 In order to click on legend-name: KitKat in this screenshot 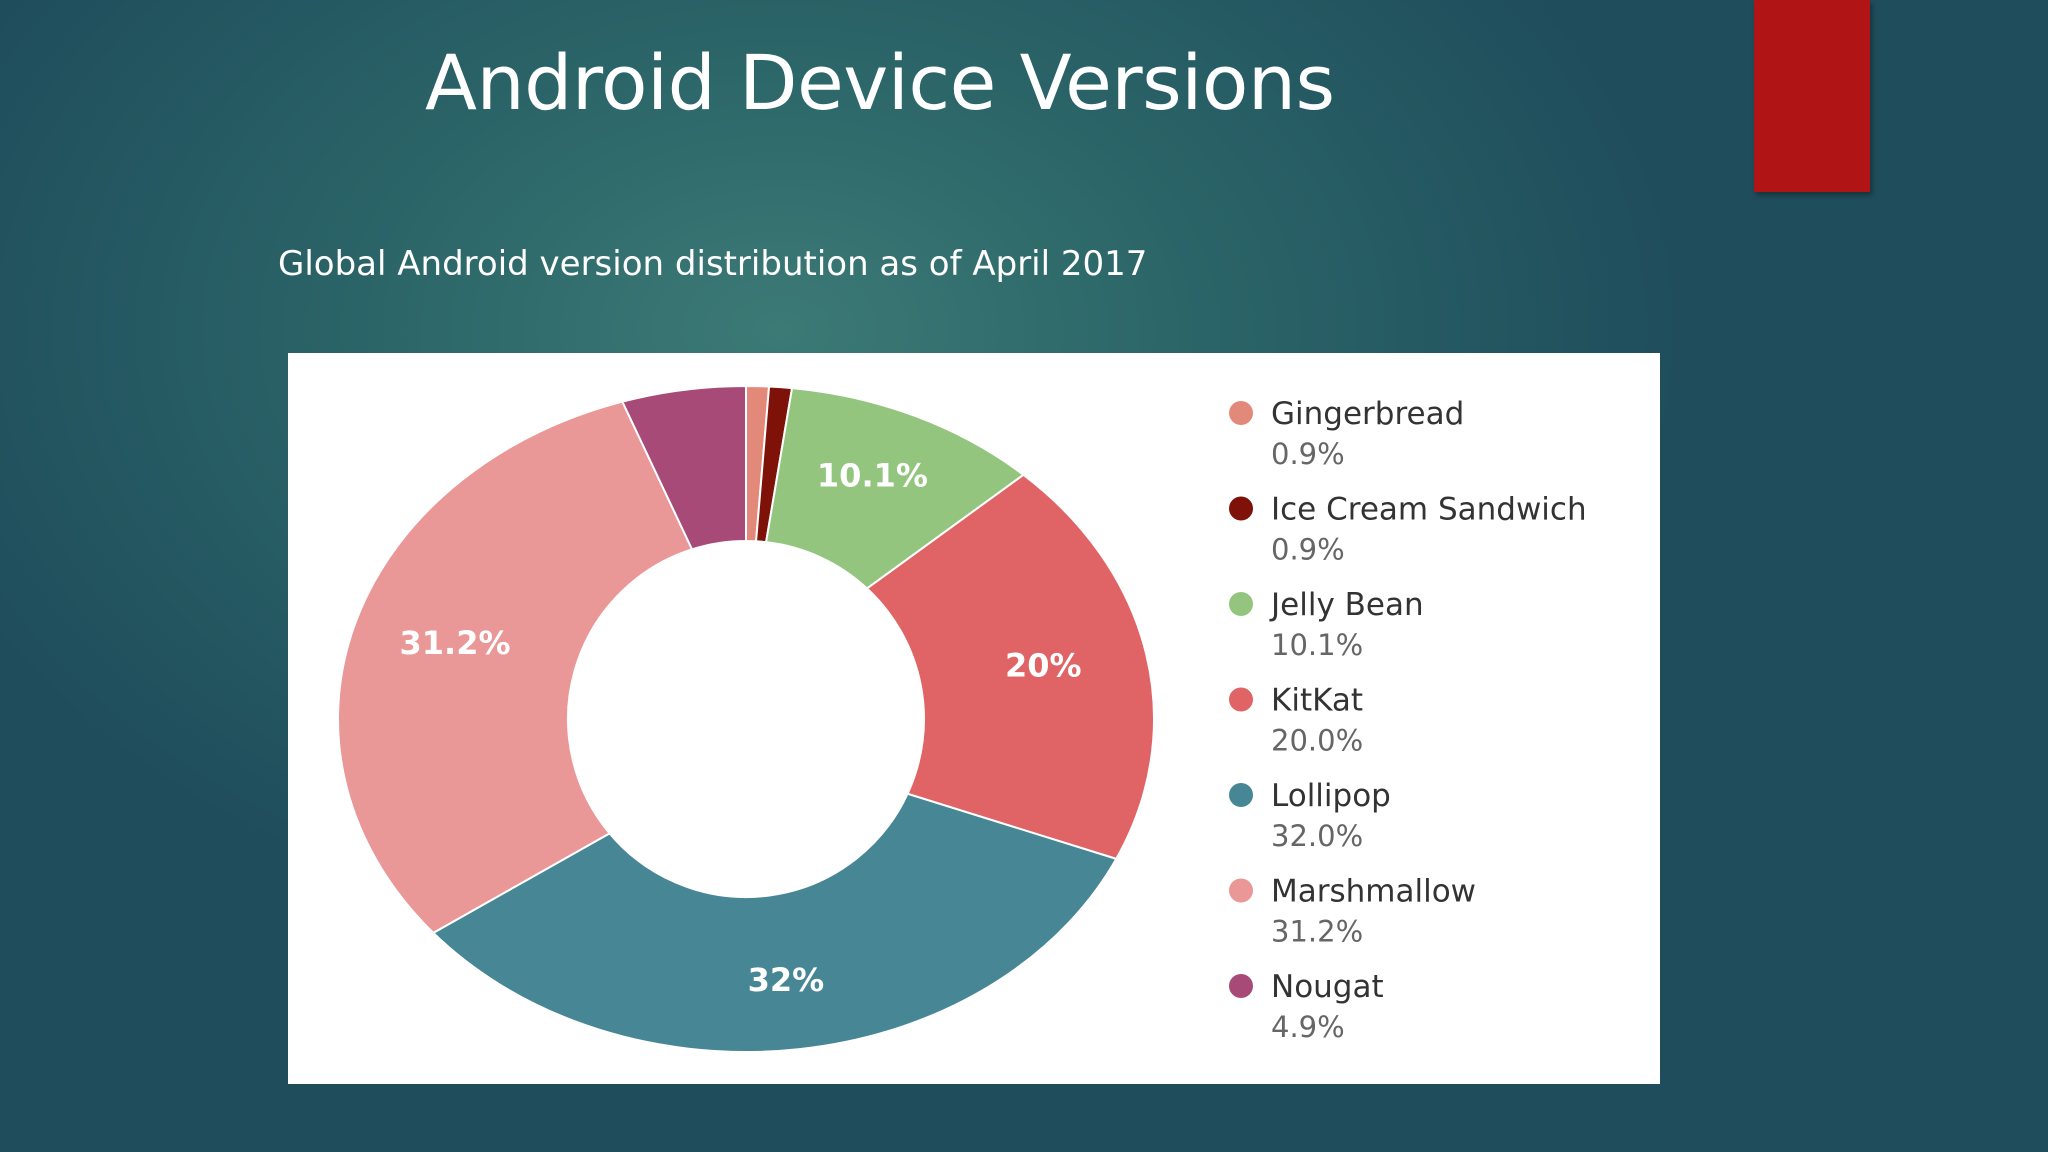, I will do `click(1317, 701)`.